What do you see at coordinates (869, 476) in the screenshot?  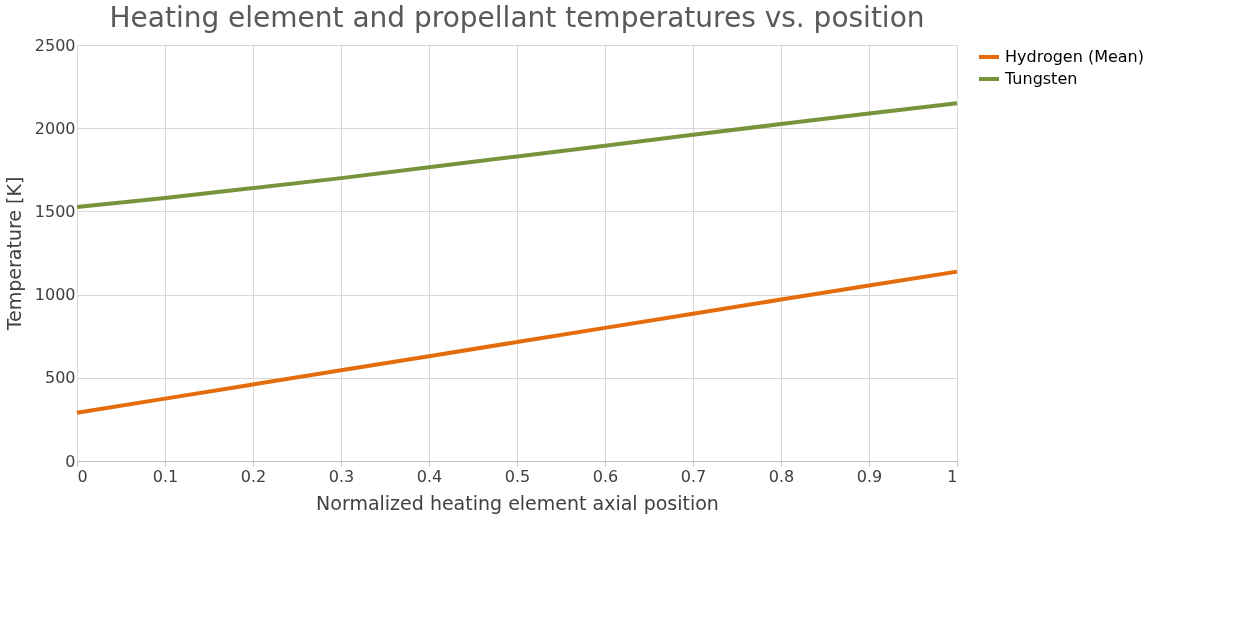 I see `x-tick-label: 0.9` at bounding box center [869, 476].